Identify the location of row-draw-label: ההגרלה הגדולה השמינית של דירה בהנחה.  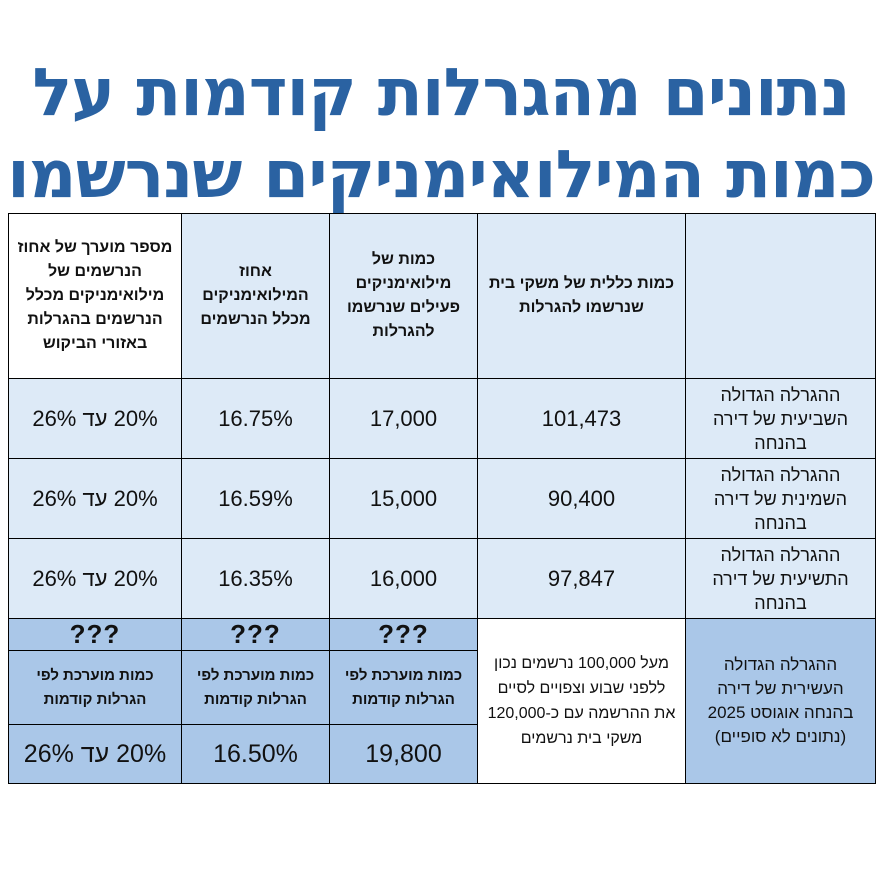
(780, 498).